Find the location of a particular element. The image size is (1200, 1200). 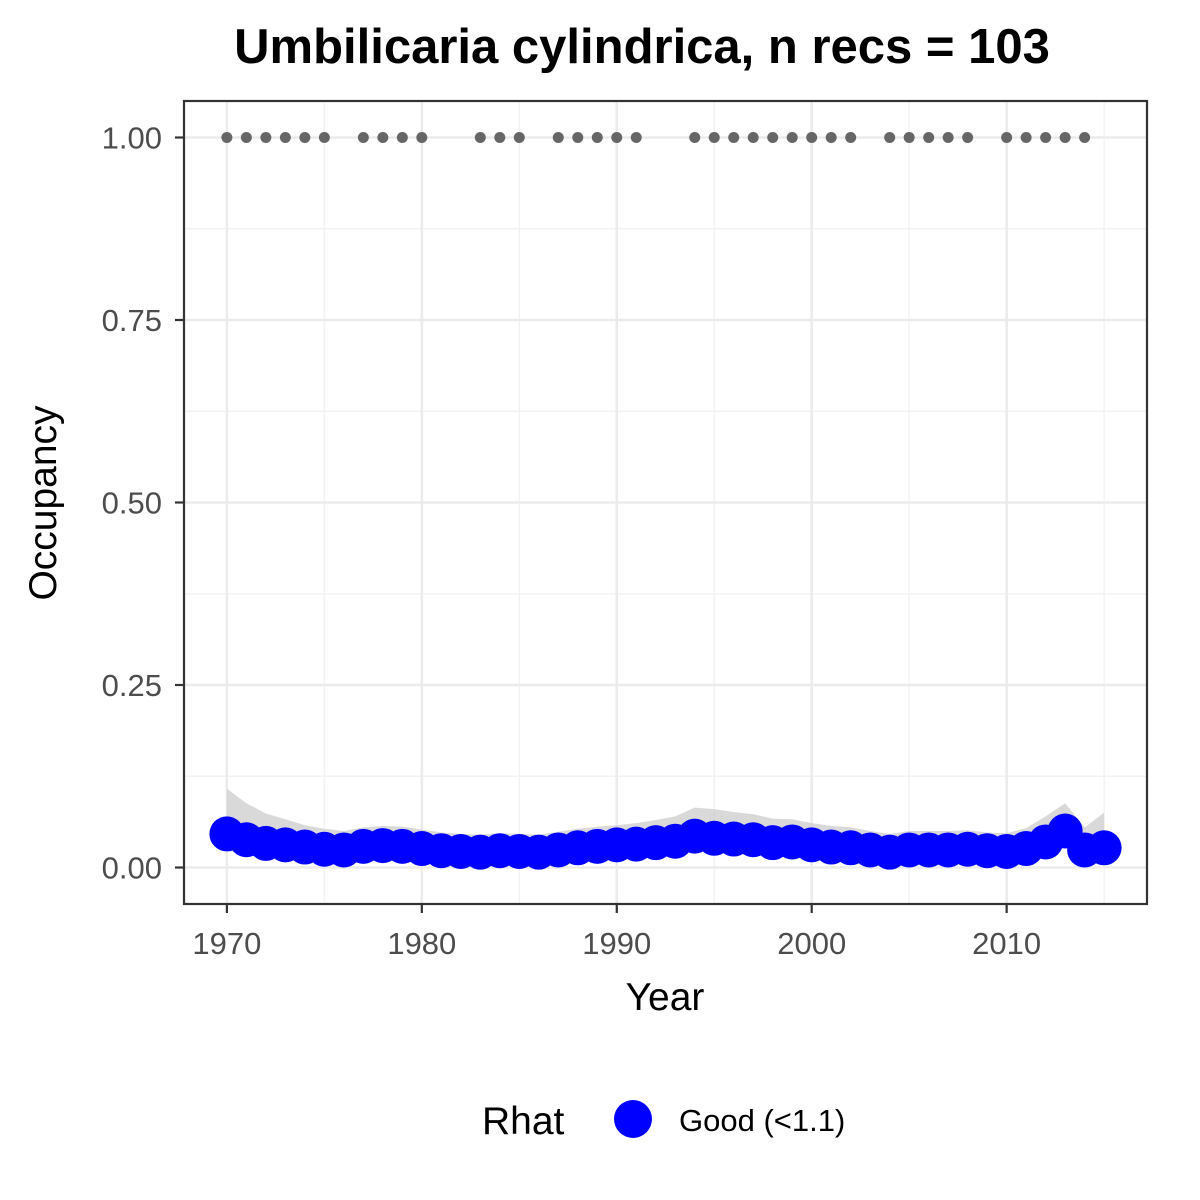

legend-key-good is located at coordinates (633, 1119).